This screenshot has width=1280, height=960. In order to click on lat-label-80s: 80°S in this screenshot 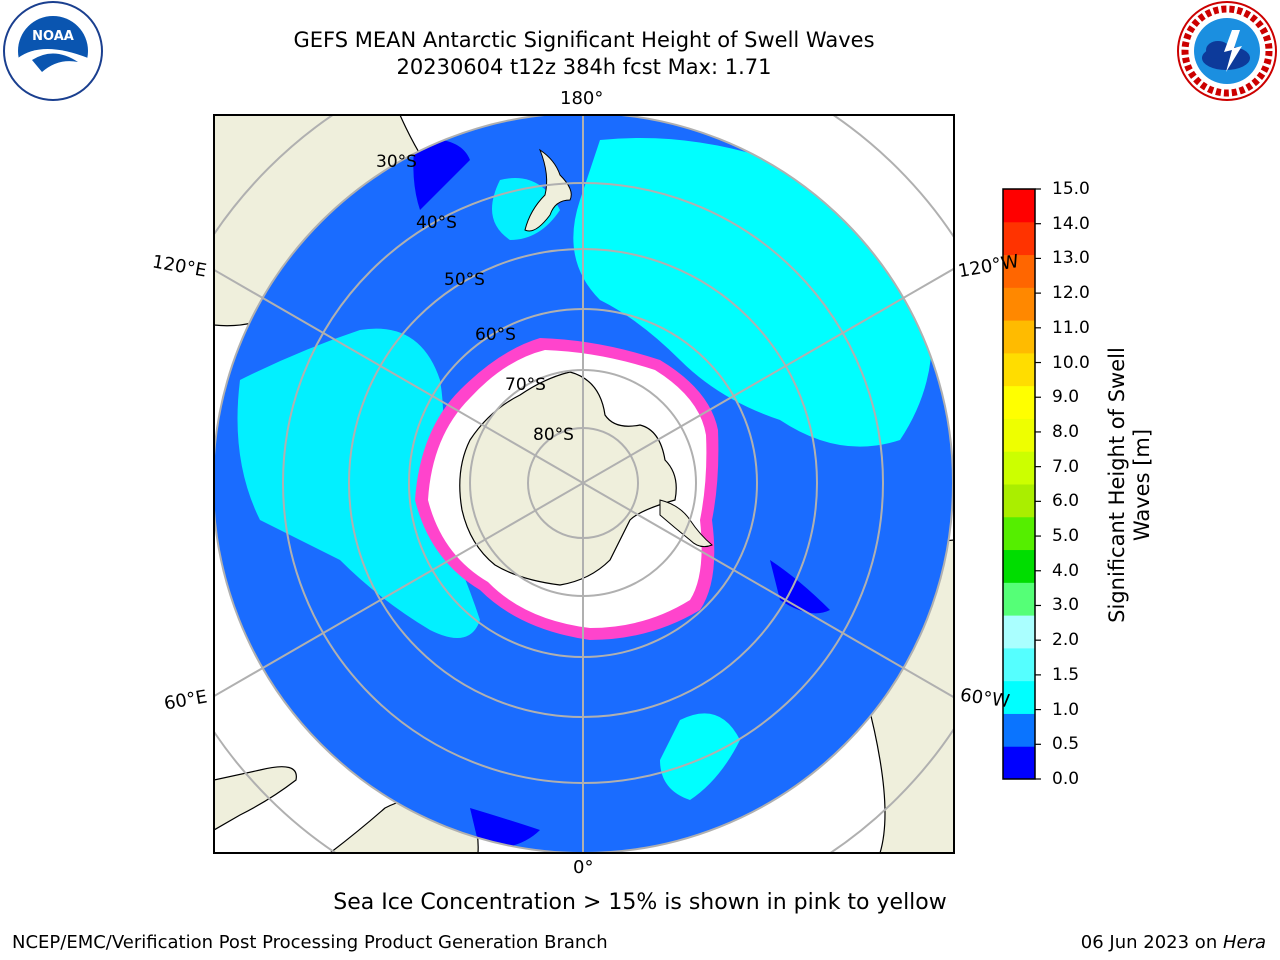, I will do `click(553, 435)`.